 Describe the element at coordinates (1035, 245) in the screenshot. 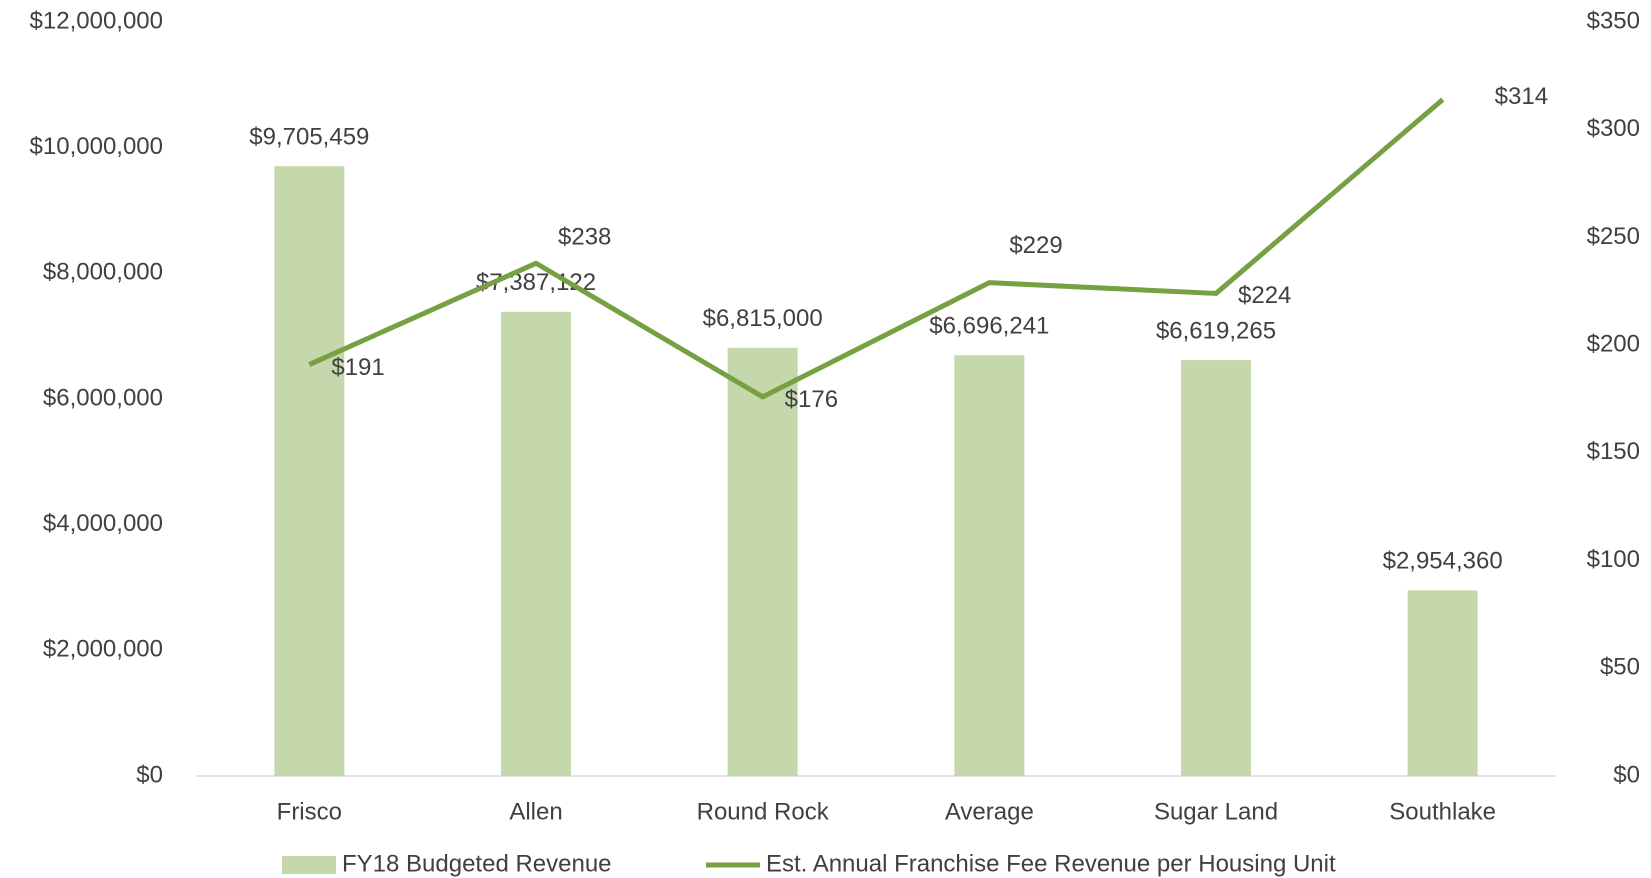

I see `line-value-label: $229` at that location.